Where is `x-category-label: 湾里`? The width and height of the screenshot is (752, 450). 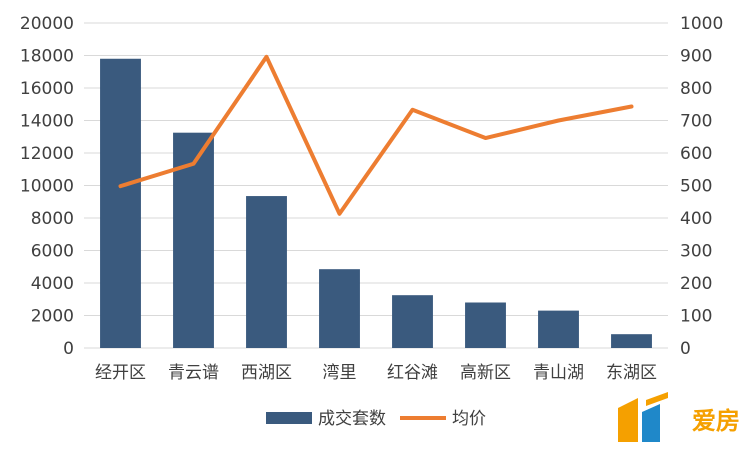 x-category-label: 湾里 is located at coordinates (340, 373).